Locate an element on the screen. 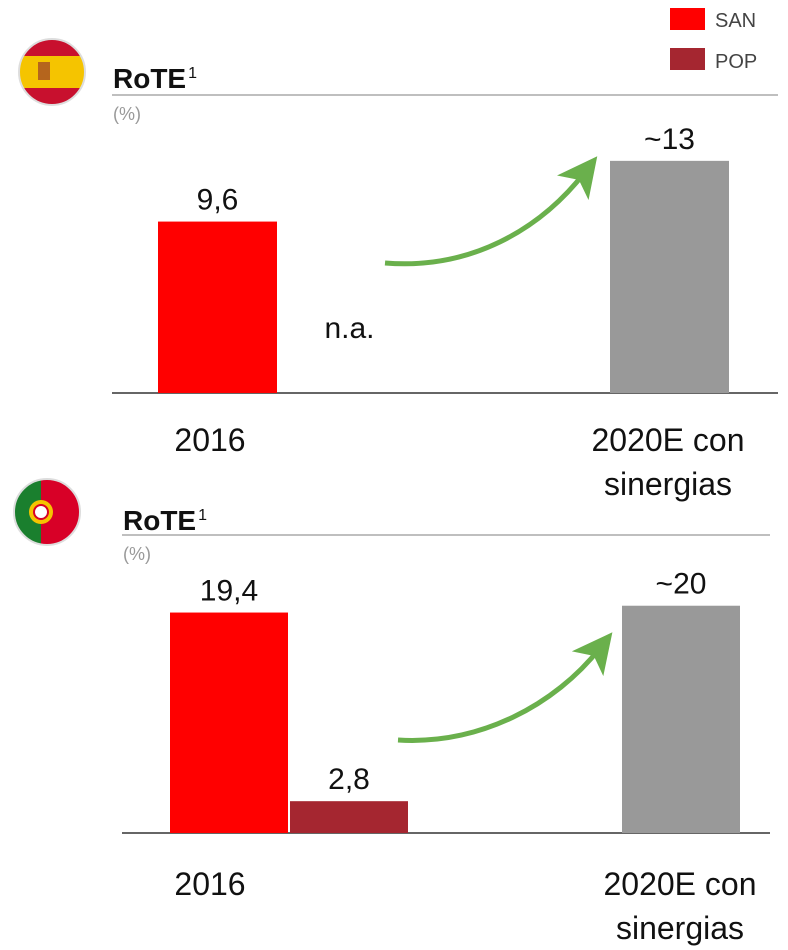 The width and height of the screenshot is (788, 950). value-label: 2,8 is located at coordinates (349, 779).